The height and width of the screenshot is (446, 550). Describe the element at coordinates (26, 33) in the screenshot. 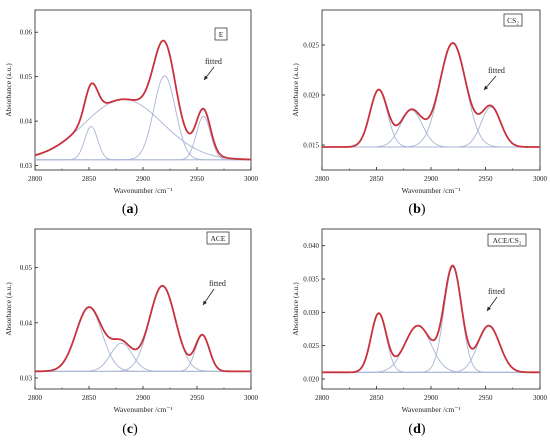

I see `y-tick-label-a-3: 0.06` at that location.